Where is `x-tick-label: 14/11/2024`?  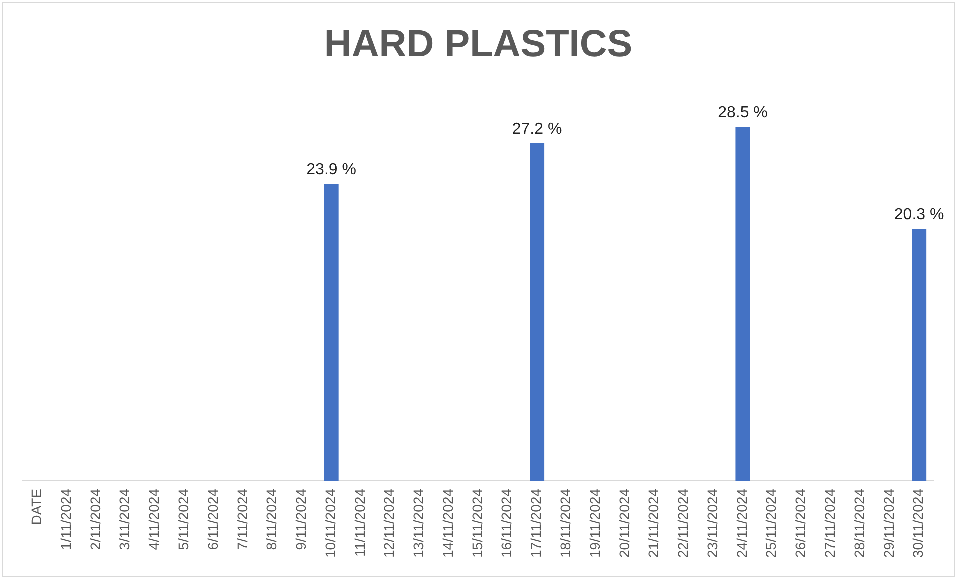 x-tick-label: 14/11/2024 is located at coordinates (448, 523).